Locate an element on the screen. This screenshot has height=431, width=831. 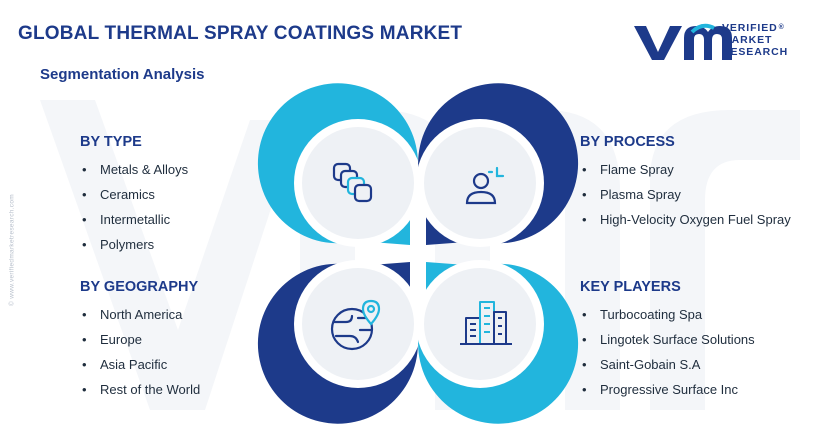
list-item: Flame Spray is located at coordinates (687, 169).